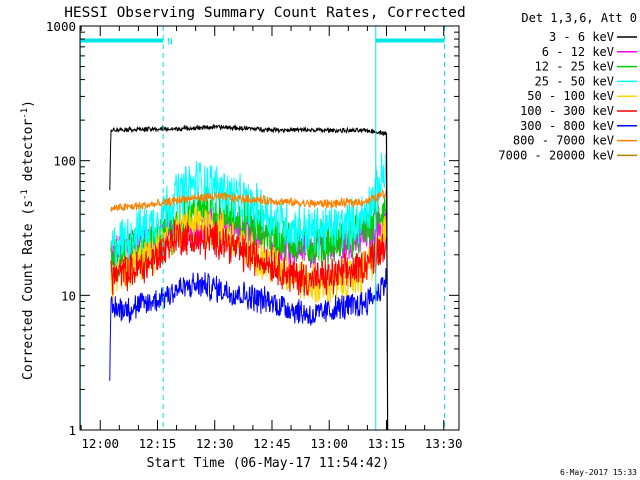  Describe the element at coordinates (598, 472) in the screenshot. I see `timestamp: 6-May-2017 15:33` at that location.